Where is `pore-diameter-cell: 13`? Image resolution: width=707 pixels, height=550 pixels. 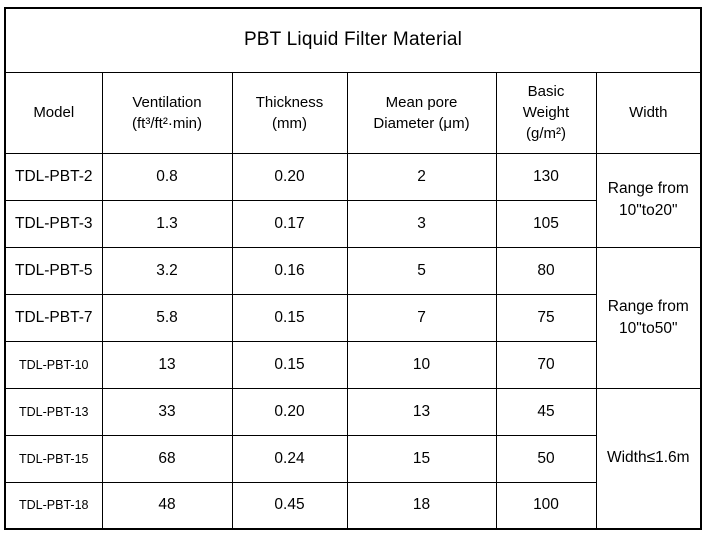
pore-diameter-cell: 13 is located at coordinates (421, 411).